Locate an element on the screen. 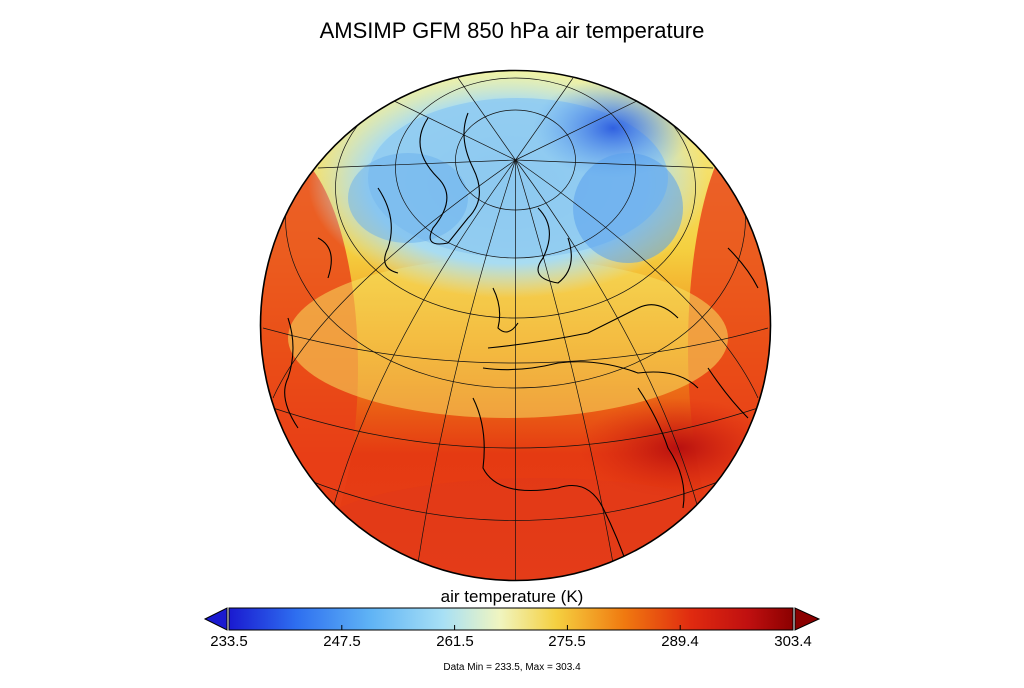 The image size is (1024, 688). colorbar-max-extend-arrow is located at coordinates (807, 619).